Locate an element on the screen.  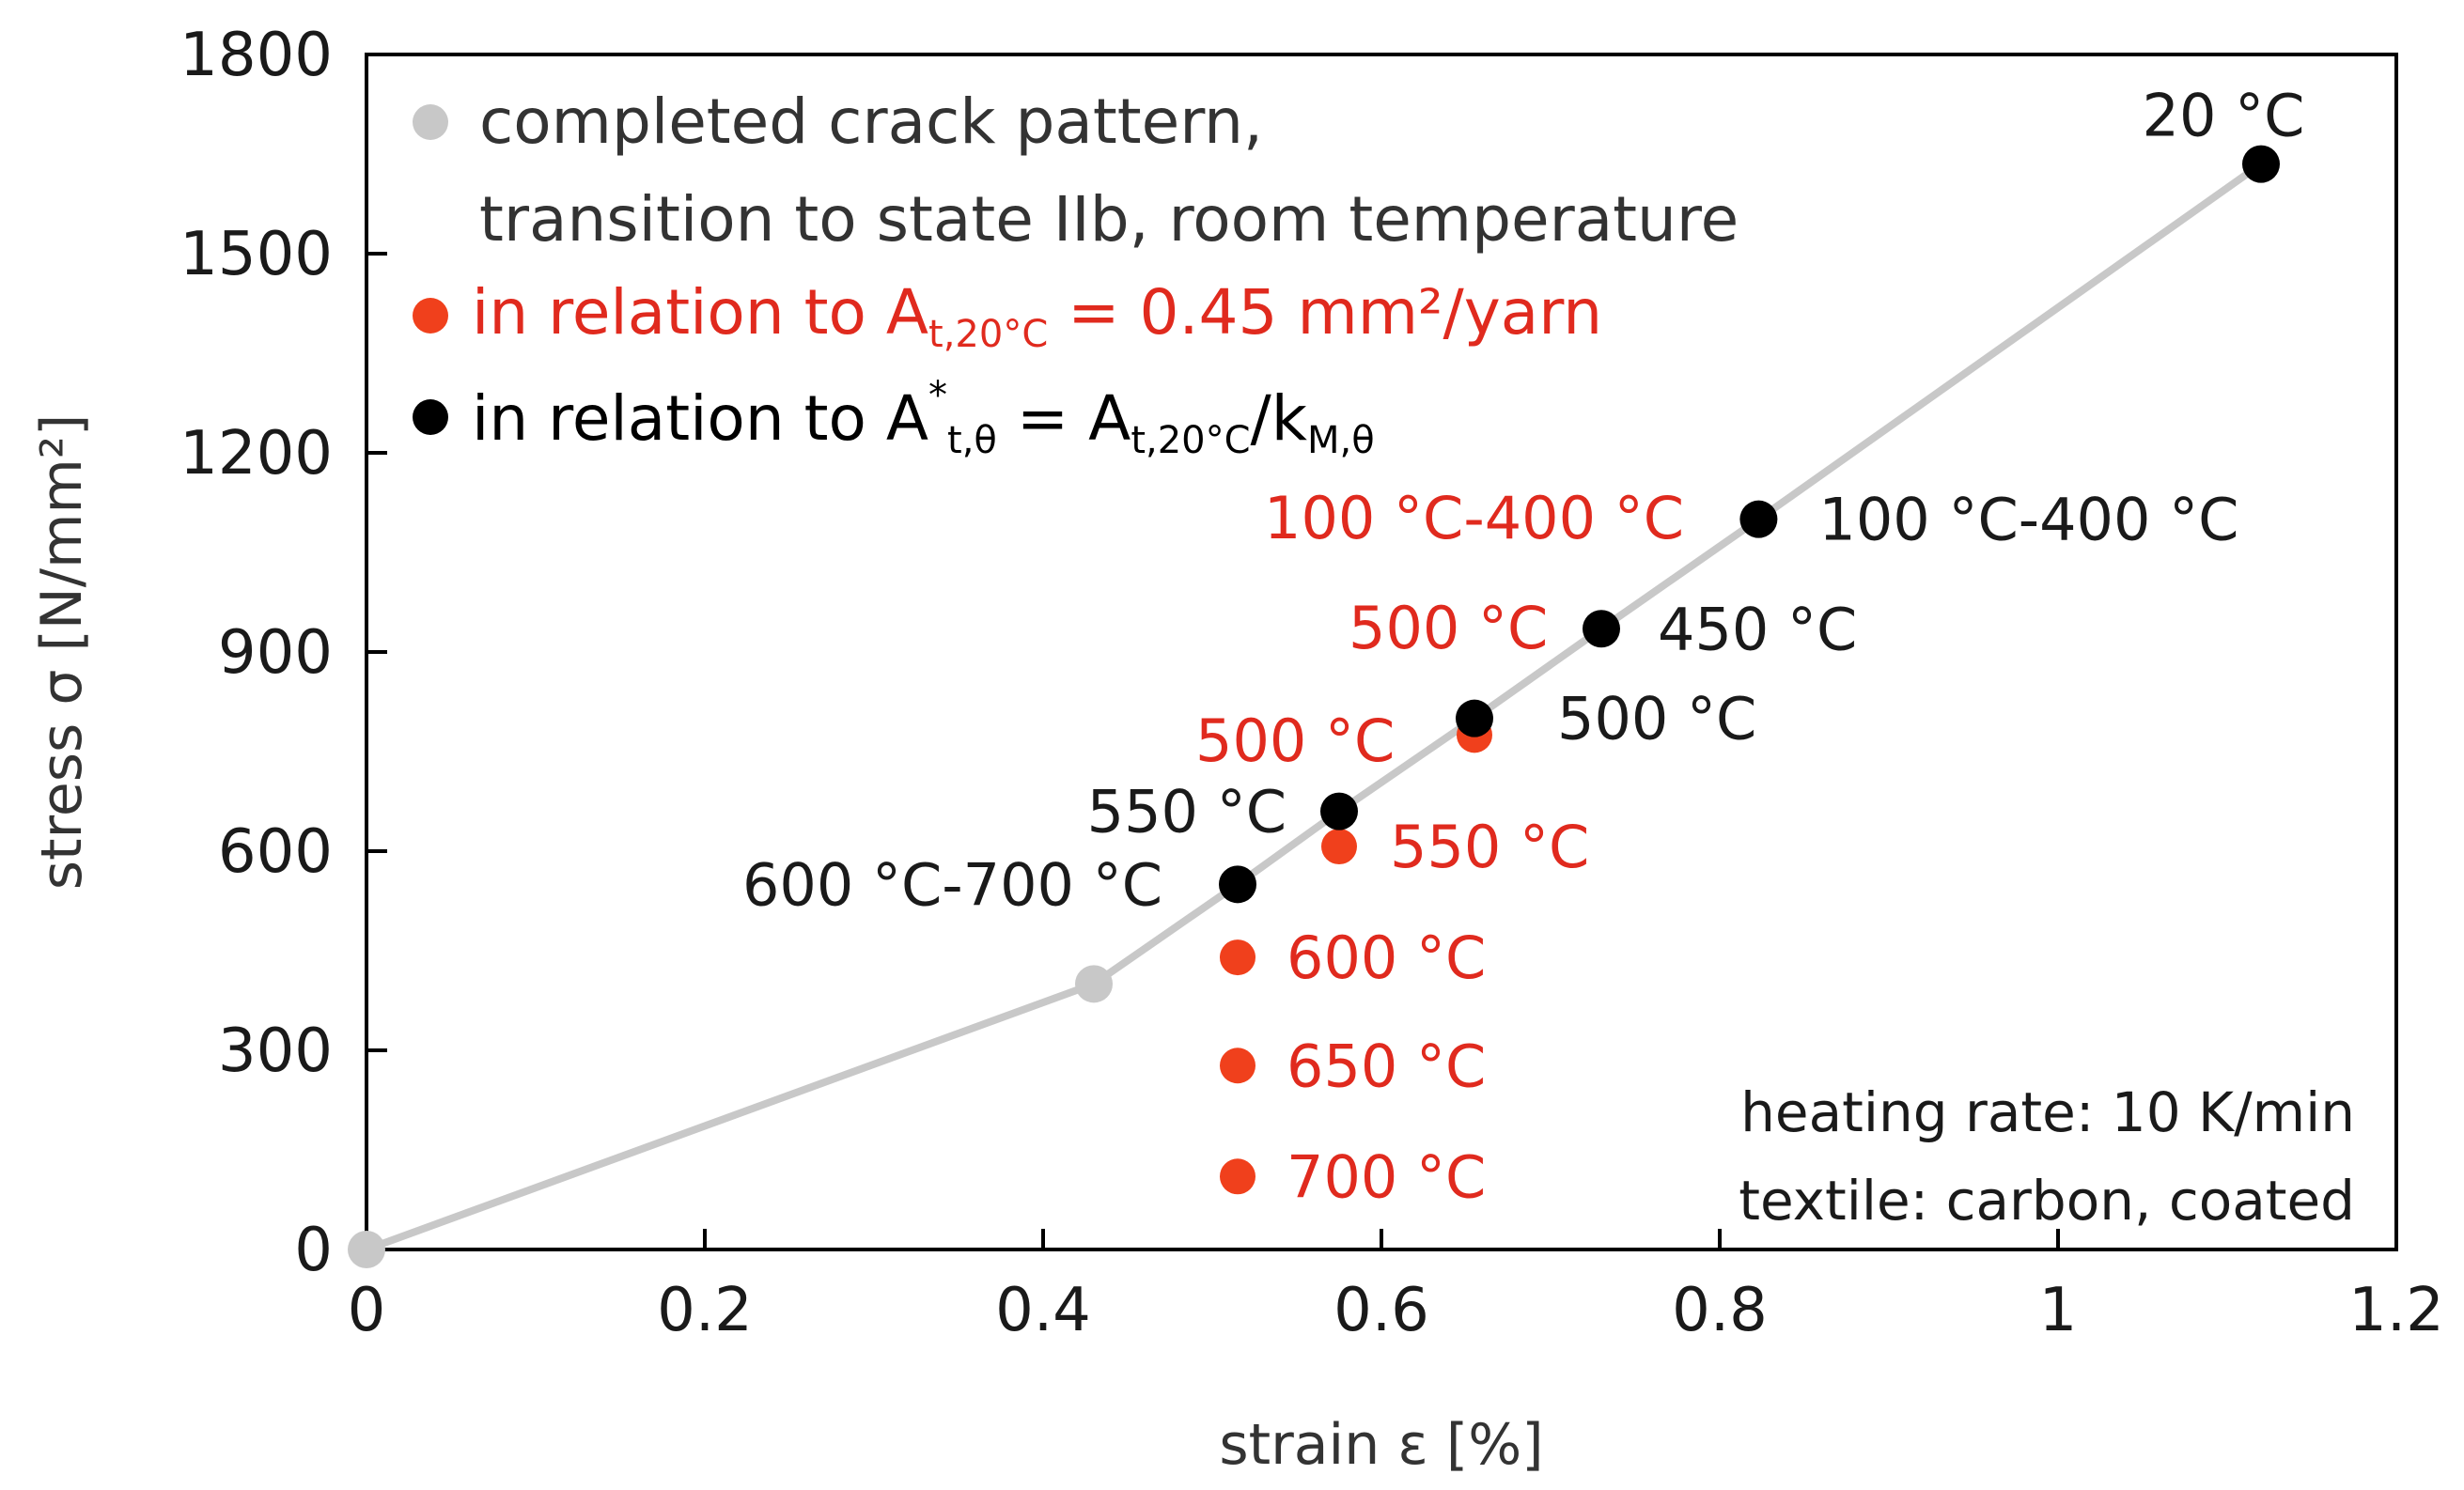
black-point-label: 600 °C-700 °C is located at coordinates (952, 884).